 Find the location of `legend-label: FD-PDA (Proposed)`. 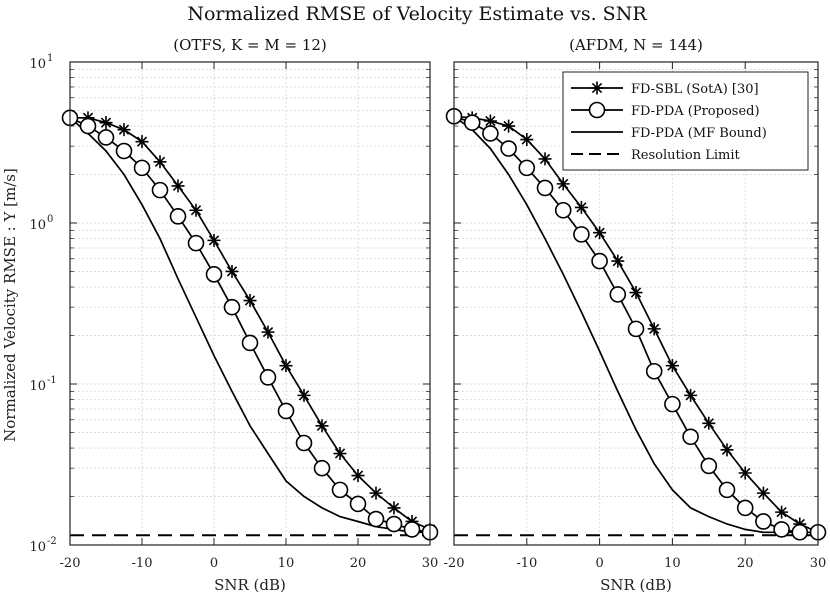

legend-label: FD-PDA (Proposed) is located at coordinates (695, 111).